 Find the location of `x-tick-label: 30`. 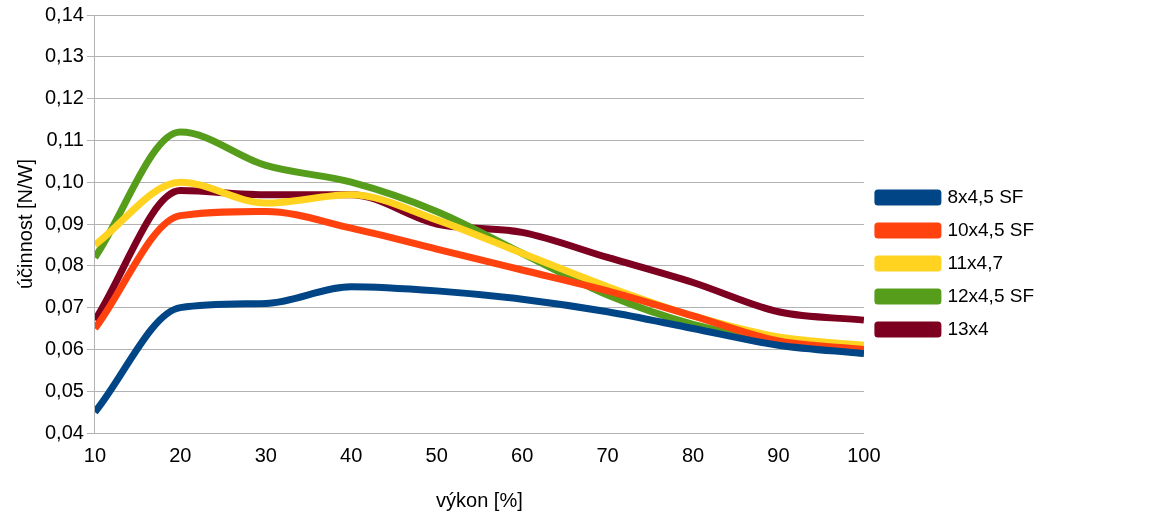

x-tick-label: 30 is located at coordinates (265, 454).